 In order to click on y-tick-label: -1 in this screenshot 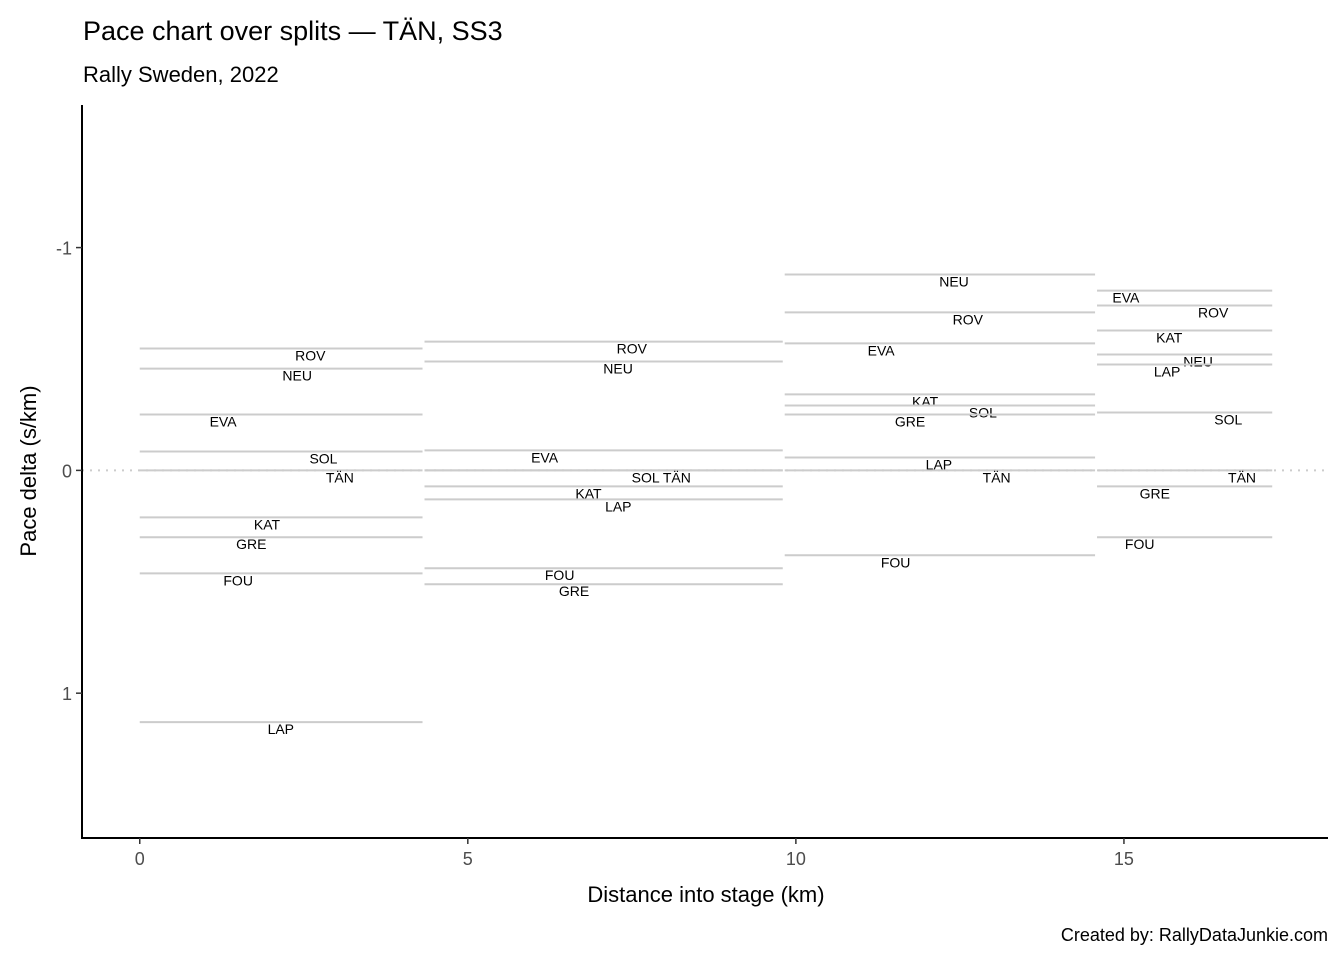, I will do `click(64, 249)`.